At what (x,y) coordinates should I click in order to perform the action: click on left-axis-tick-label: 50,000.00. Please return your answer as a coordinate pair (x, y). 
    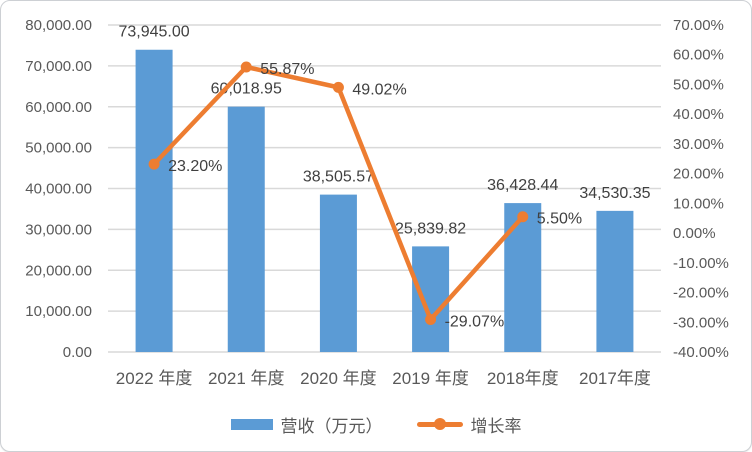
    Looking at the image, I should click on (58, 148).